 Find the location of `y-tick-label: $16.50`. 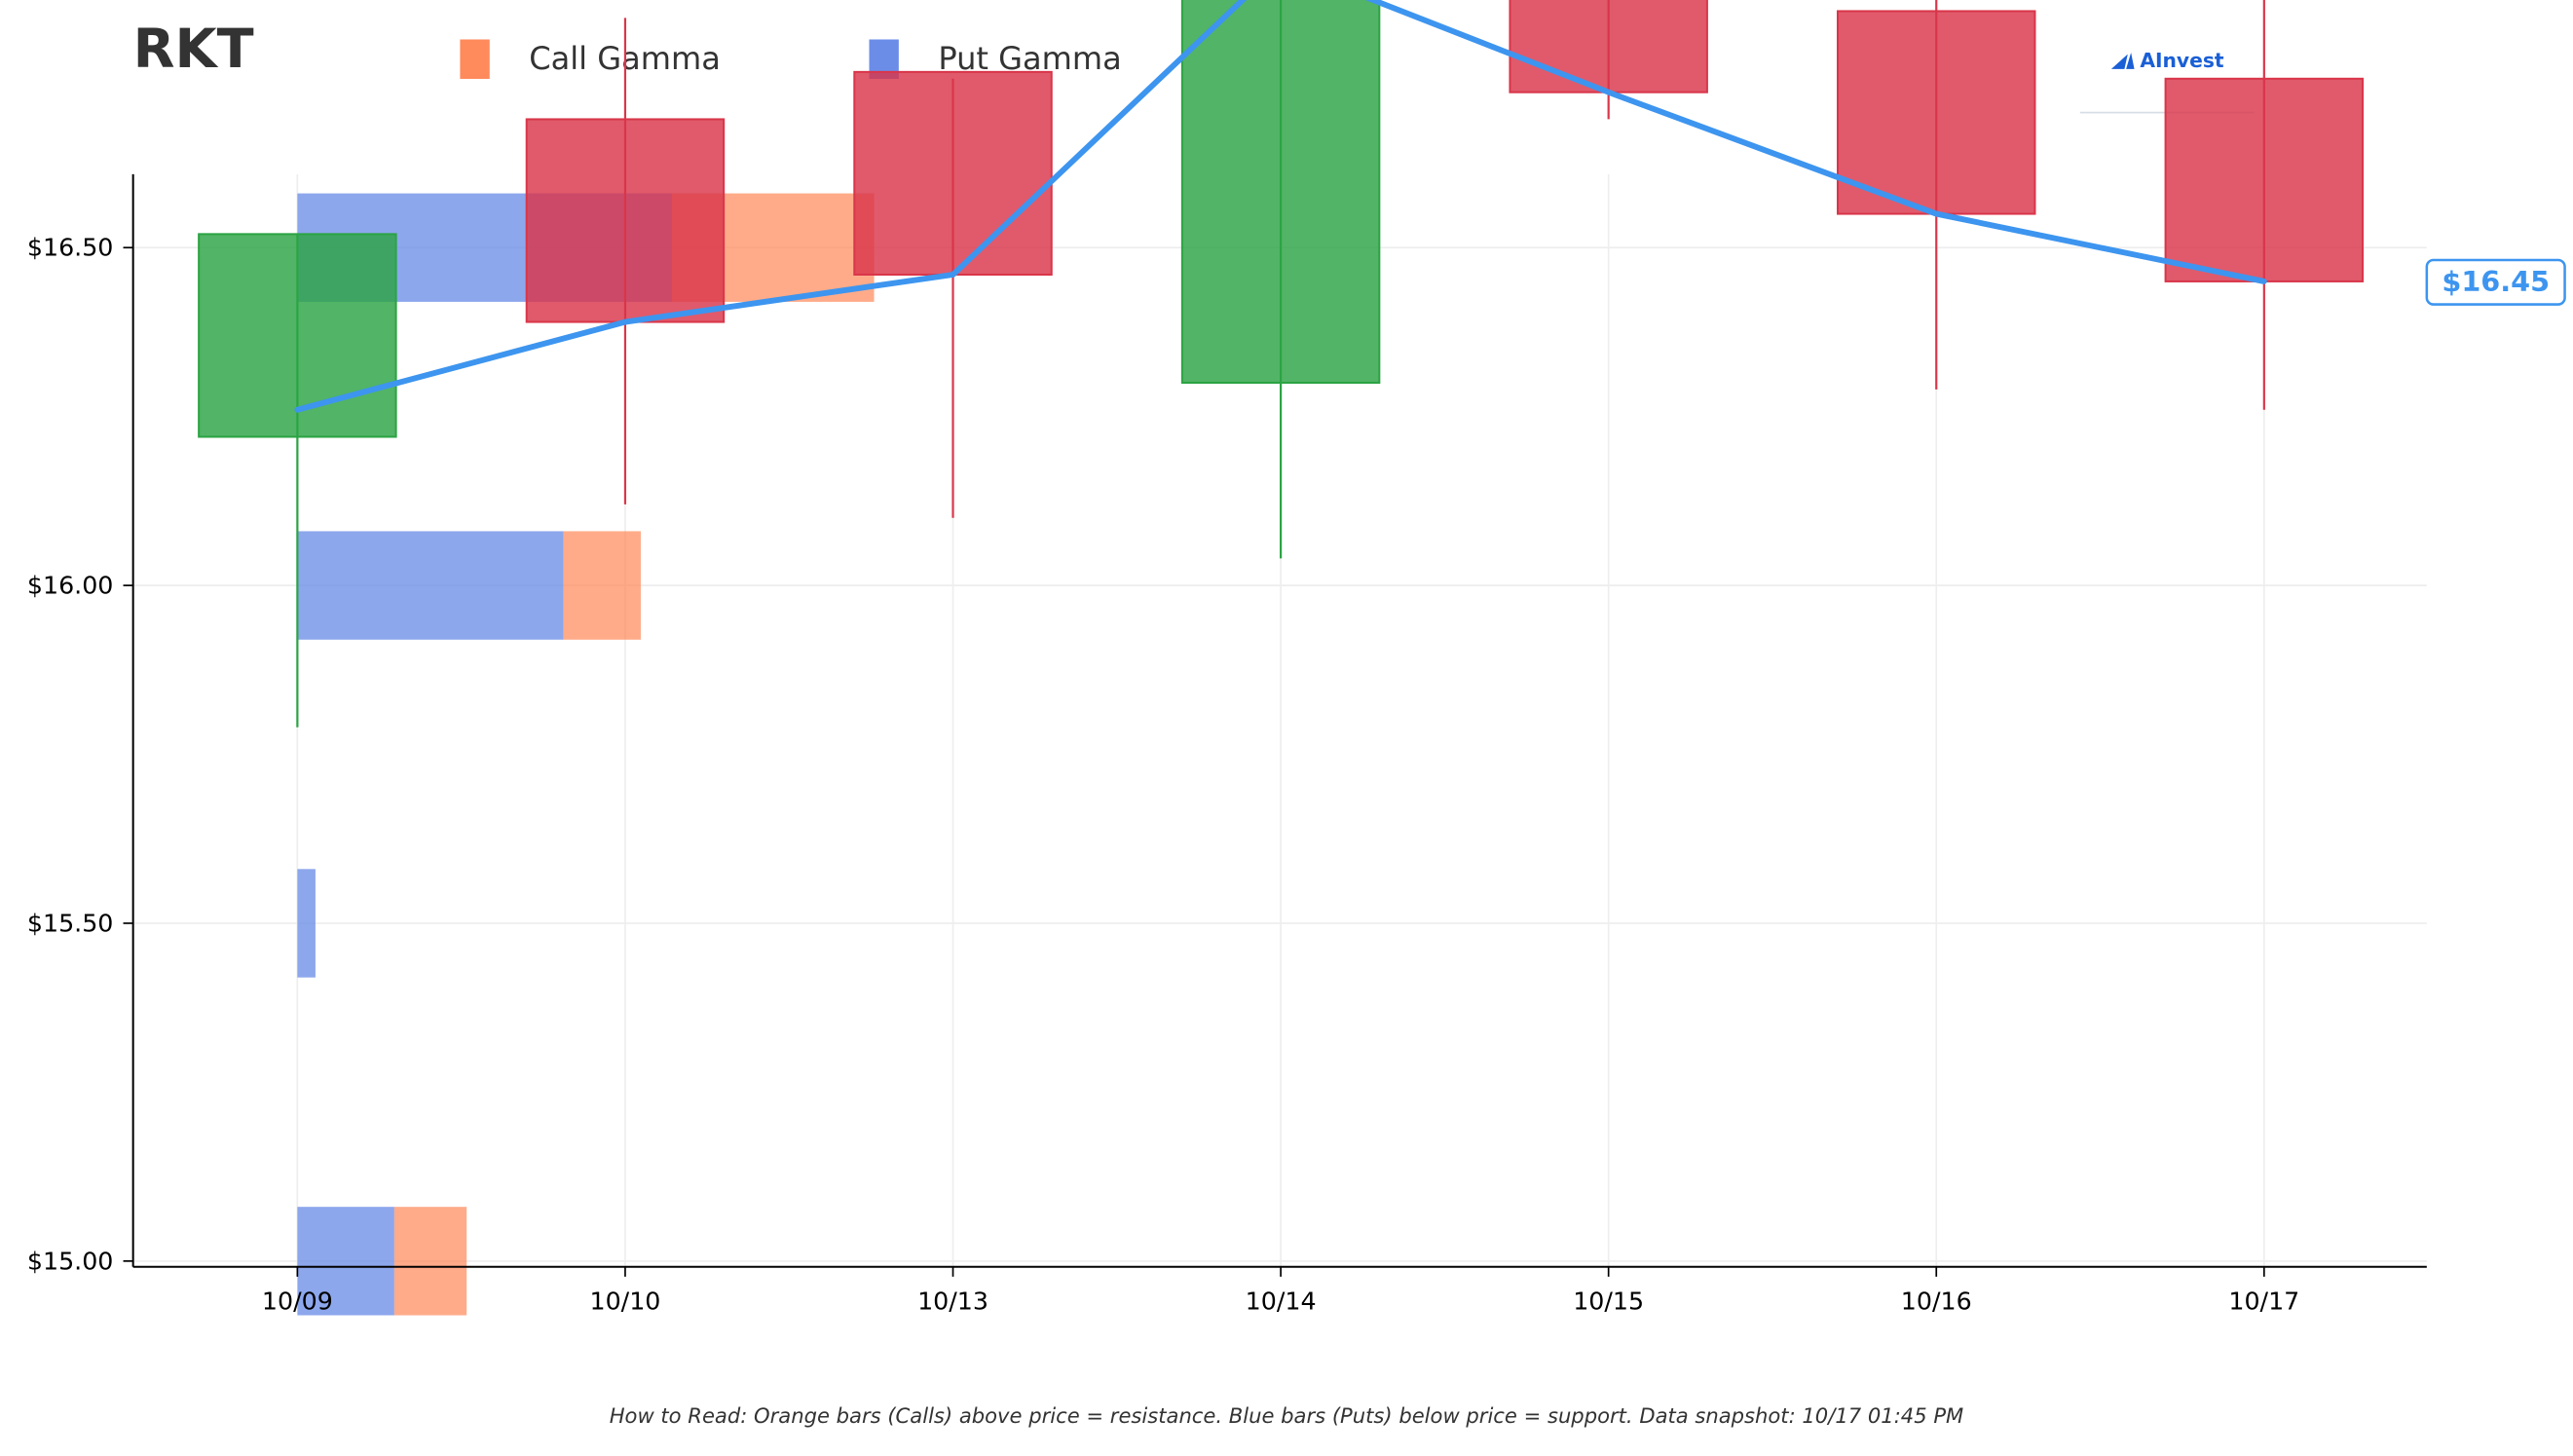

y-tick-label: $16.50 is located at coordinates (70, 248).